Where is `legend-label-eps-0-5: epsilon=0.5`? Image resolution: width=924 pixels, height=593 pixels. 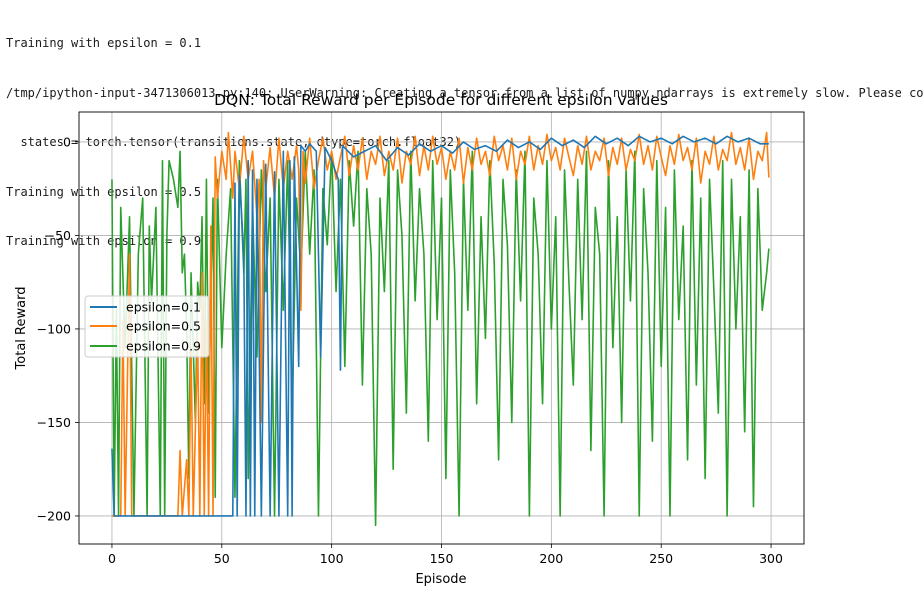 legend-label-eps-0-5: epsilon=0.5 is located at coordinates (163, 326).